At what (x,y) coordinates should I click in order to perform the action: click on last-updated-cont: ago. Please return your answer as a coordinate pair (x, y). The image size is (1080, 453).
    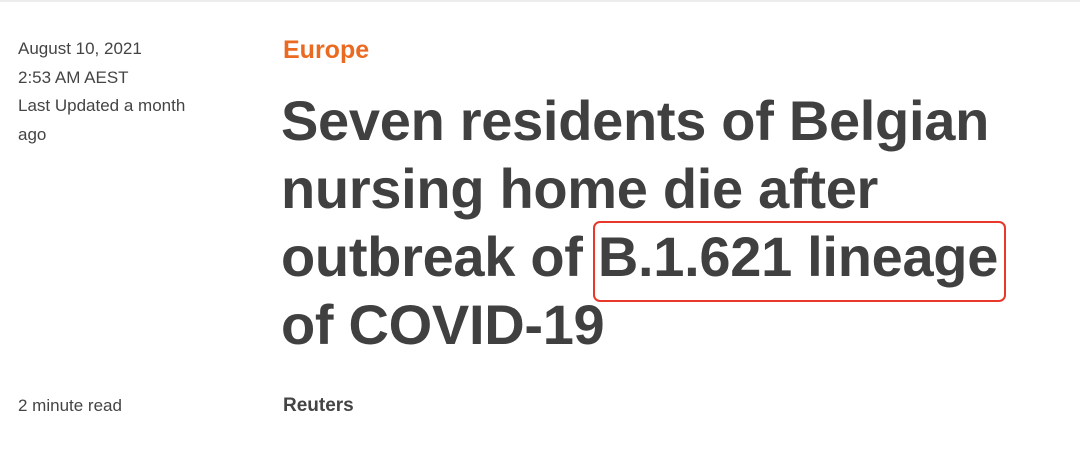
    Looking at the image, I should click on (32, 134).